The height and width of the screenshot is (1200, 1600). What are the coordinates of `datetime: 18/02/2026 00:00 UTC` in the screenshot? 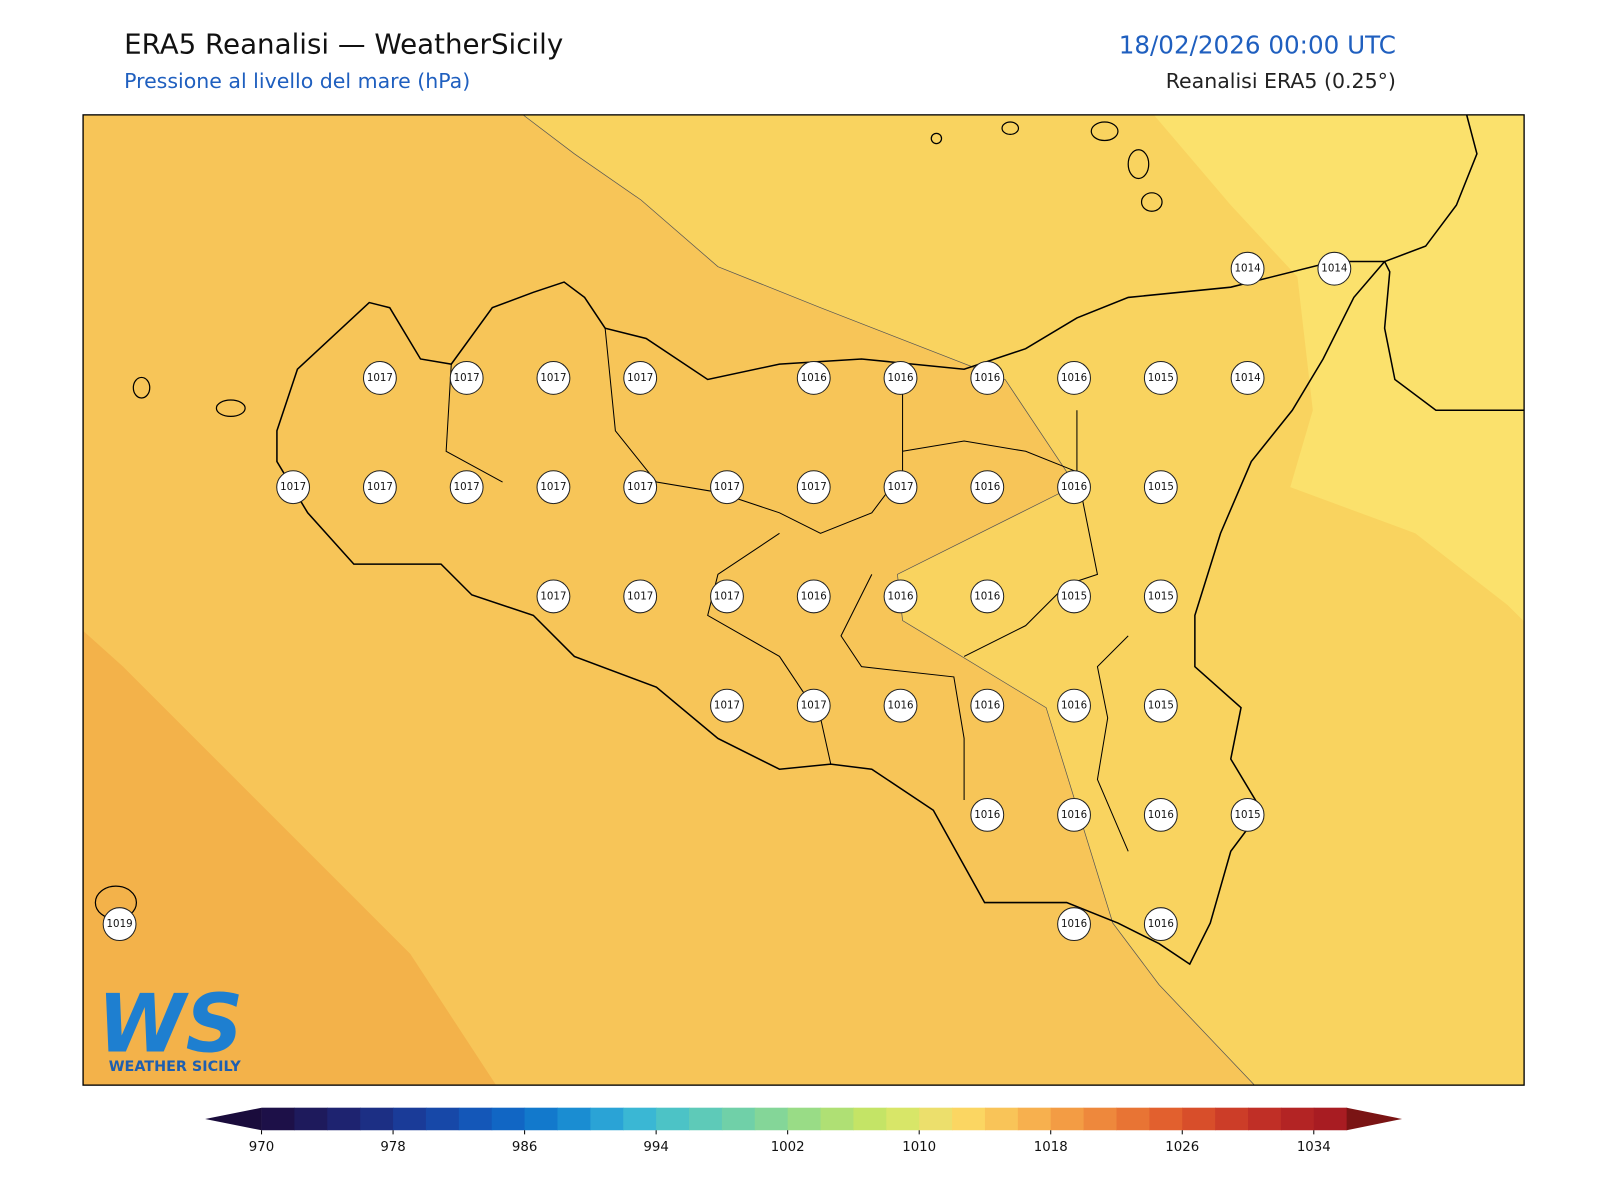 It's located at (1257, 44).